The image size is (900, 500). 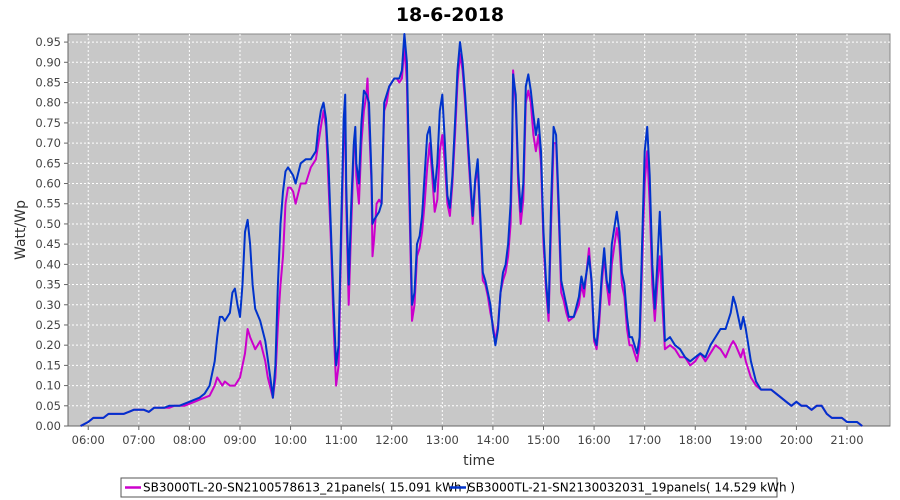 What do you see at coordinates (21, 230) in the screenshot?
I see `y-axis-label: Watt/Wp` at bounding box center [21, 230].